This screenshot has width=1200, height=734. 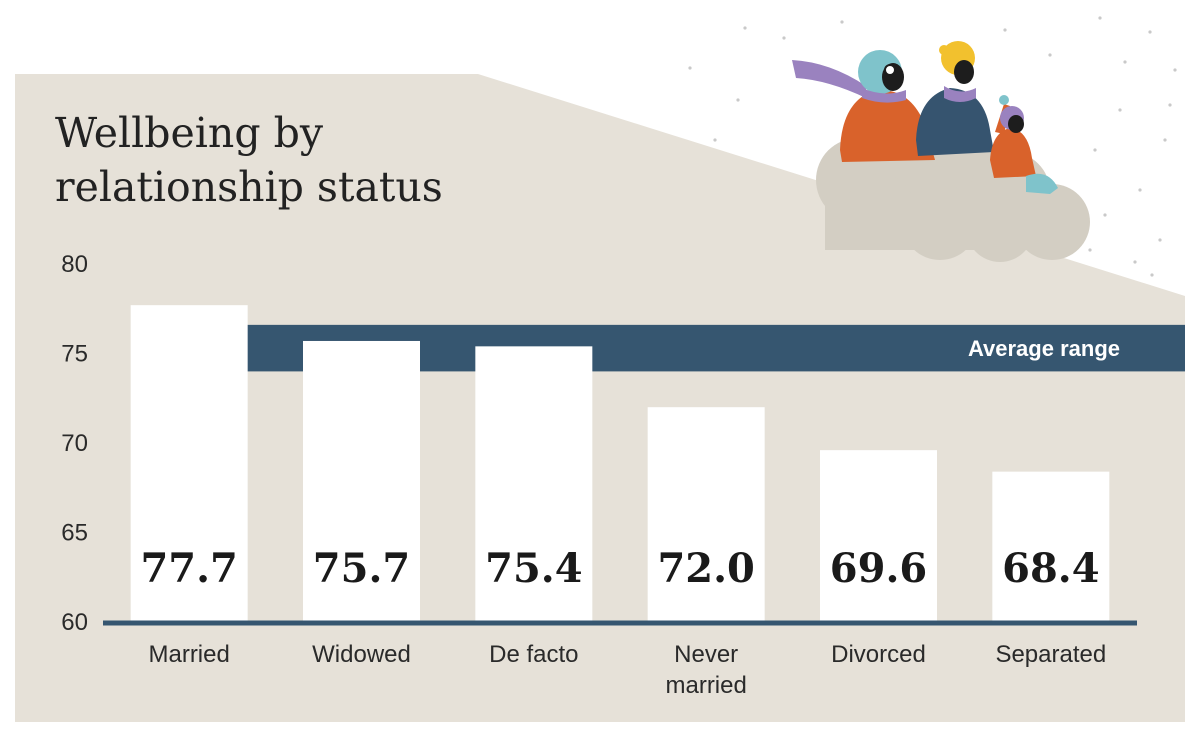 What do you see at coordinates (878, 568) in the screenshot?
I see `bar-value-label: 69.6` at bounding box center [878, 568].